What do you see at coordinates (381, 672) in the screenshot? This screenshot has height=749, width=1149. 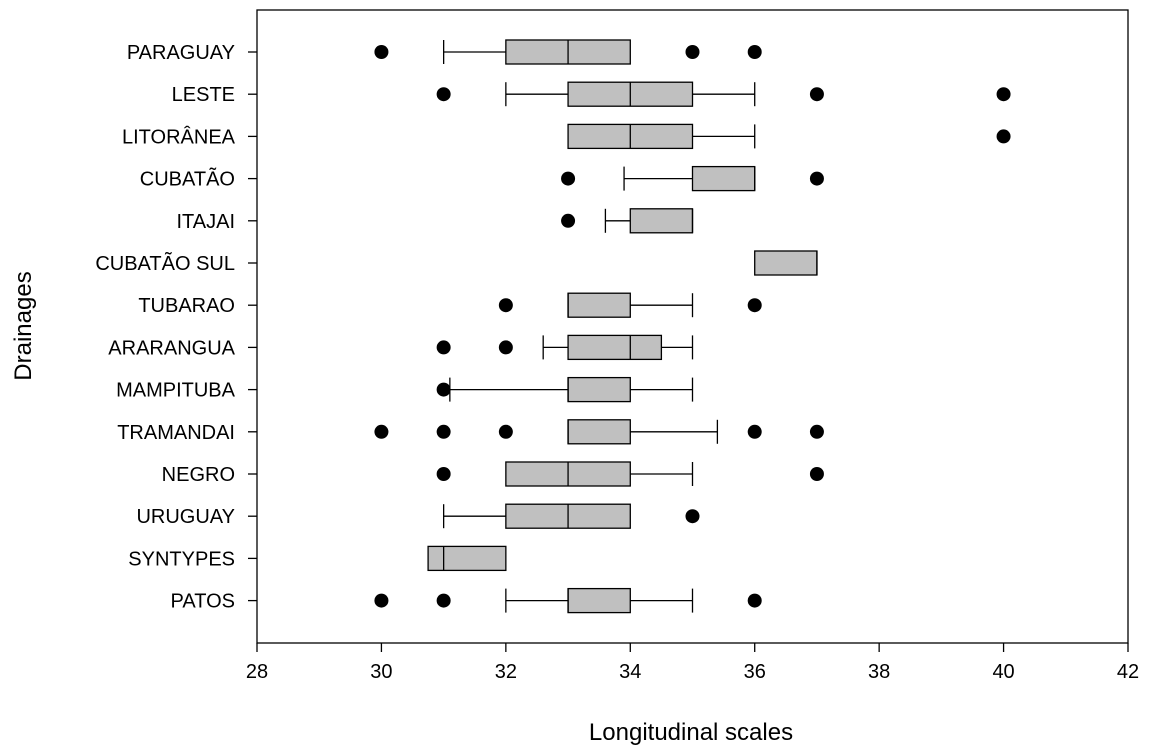 I see `x-tick-label: 30` at bounding box center [381, 672].